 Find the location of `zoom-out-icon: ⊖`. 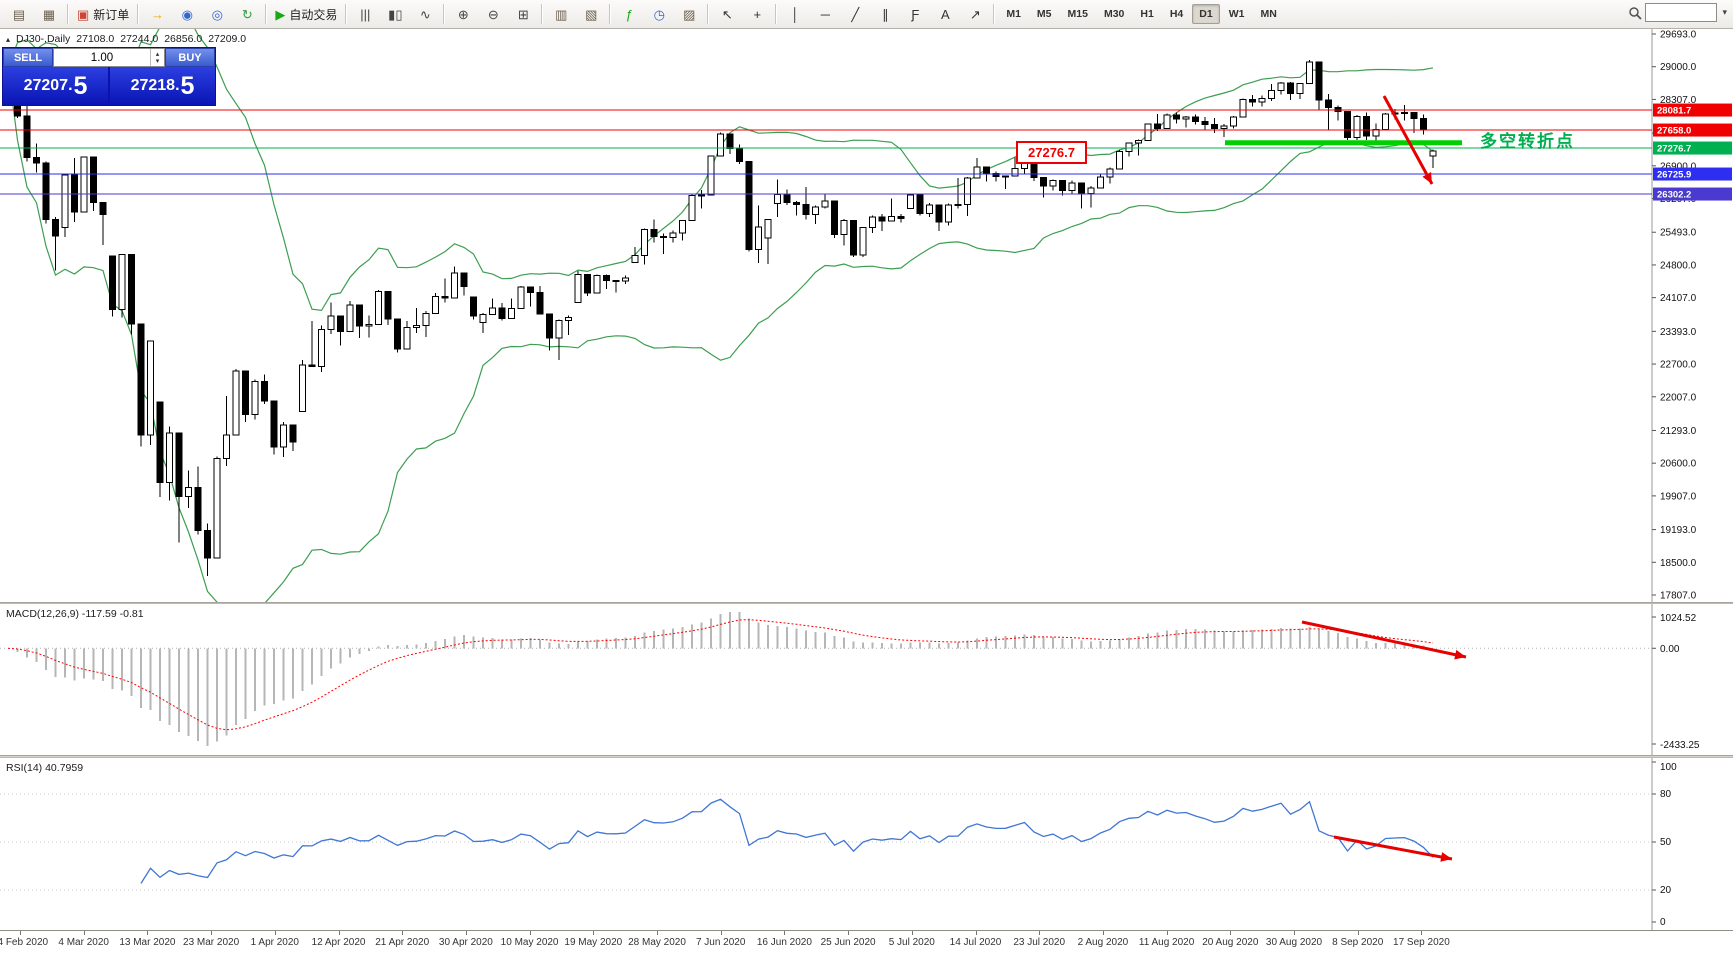

zoom-out-icon: ⊖ is located at coordinates (493, 14).